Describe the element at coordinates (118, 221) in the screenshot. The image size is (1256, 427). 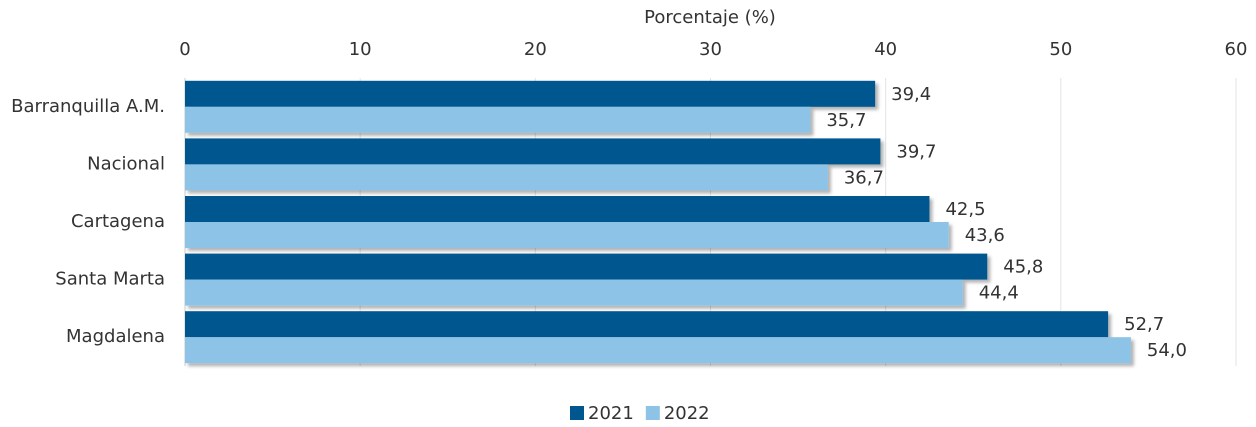
I see `y-tick-label: Cartagena` at that location.